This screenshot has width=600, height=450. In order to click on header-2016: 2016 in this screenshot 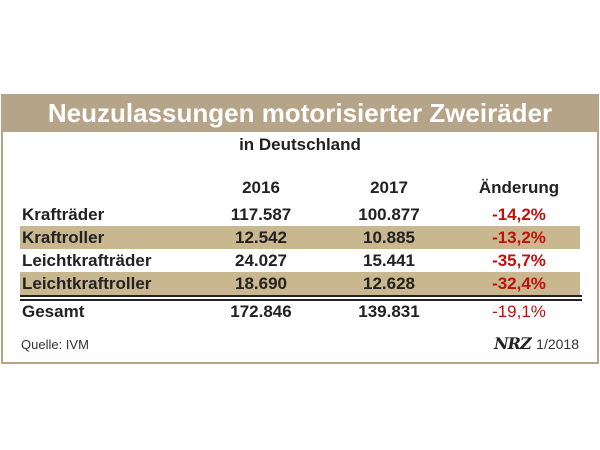, I will do `click(261, 187)`.